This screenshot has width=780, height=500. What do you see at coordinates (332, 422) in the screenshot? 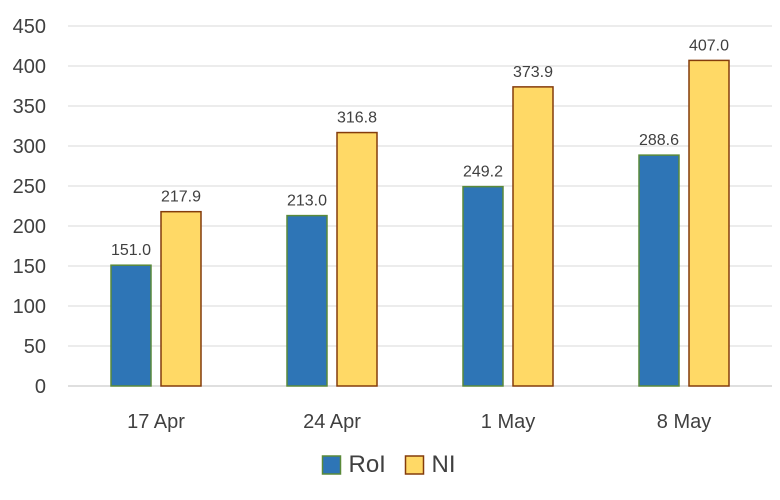
I see `x-tick-label: 24 Apr` at bounding box center [332, 422].